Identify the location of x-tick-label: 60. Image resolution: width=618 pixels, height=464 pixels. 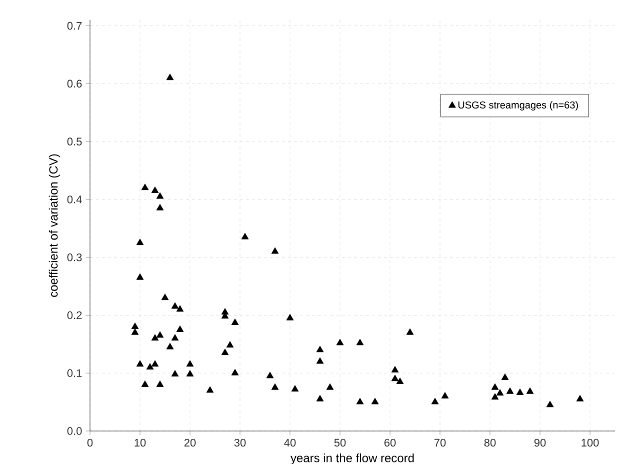
(390, 442).